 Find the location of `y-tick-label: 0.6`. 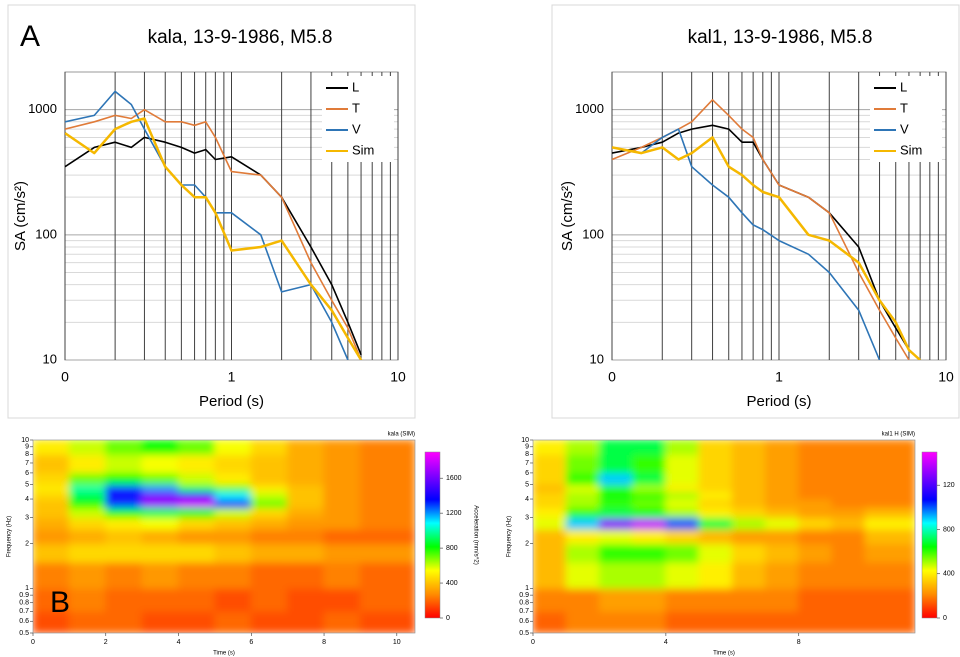

y-tick-label: 0.6 is located at coordinates (24, 621).